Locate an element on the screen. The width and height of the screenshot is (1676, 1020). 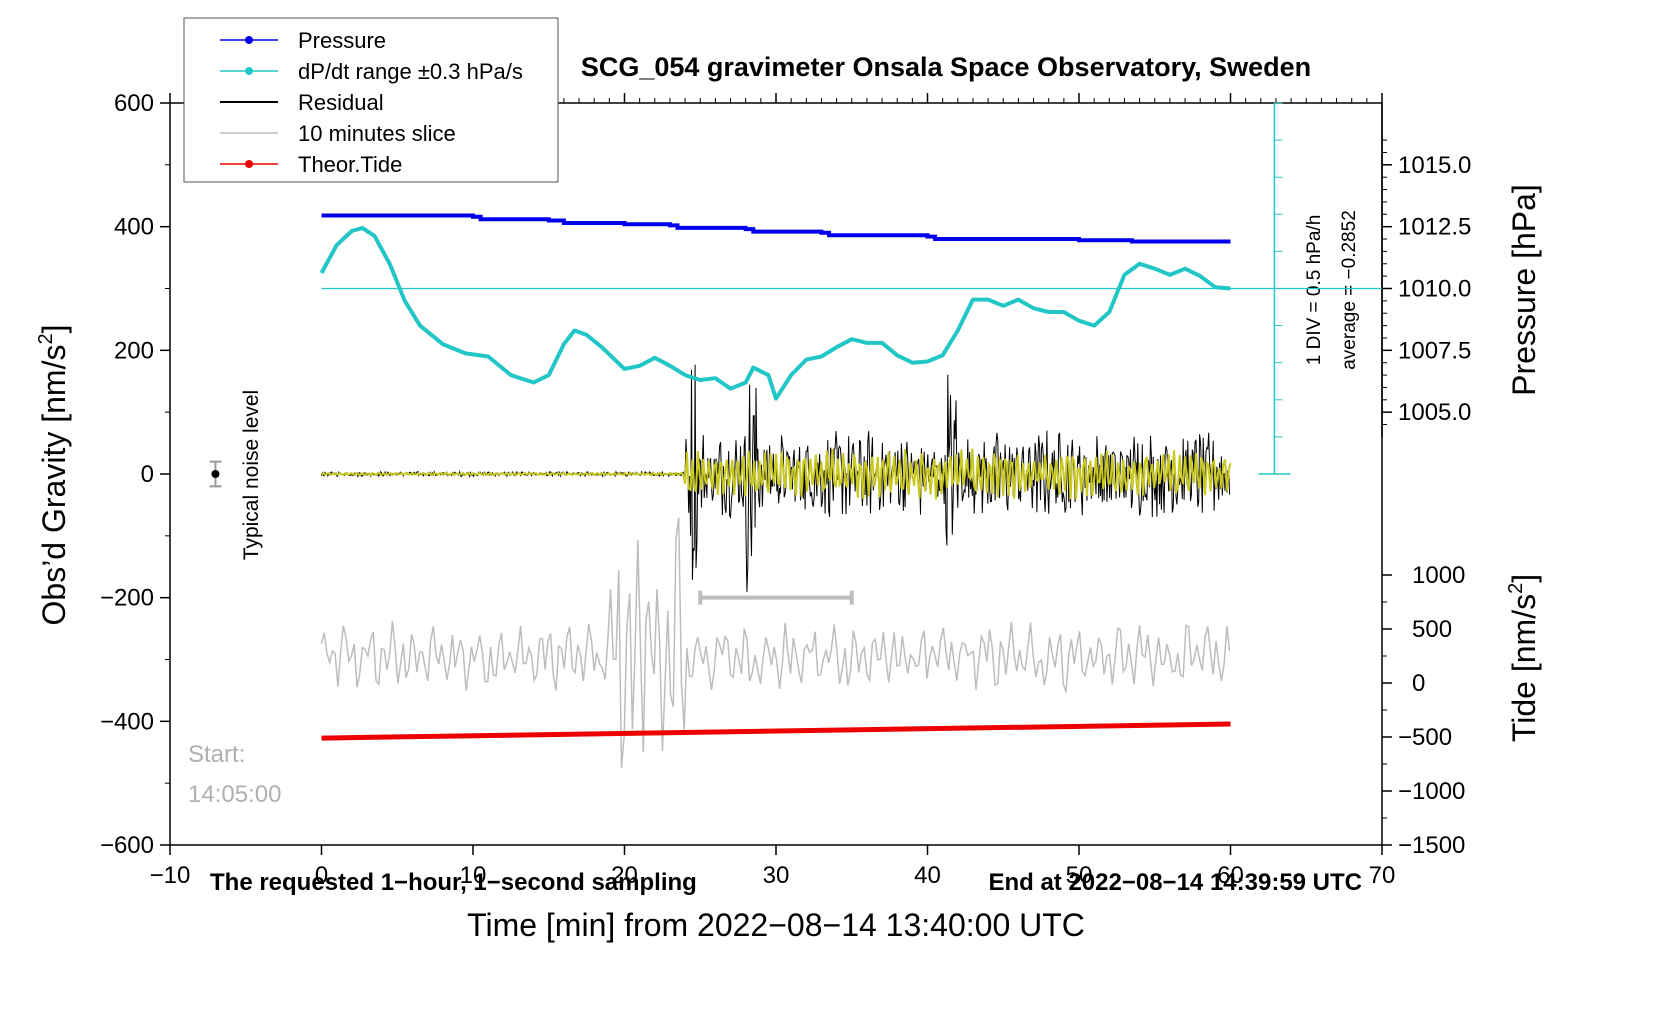
legend-label: Theor.Tide is located at coordinates (350, 164).